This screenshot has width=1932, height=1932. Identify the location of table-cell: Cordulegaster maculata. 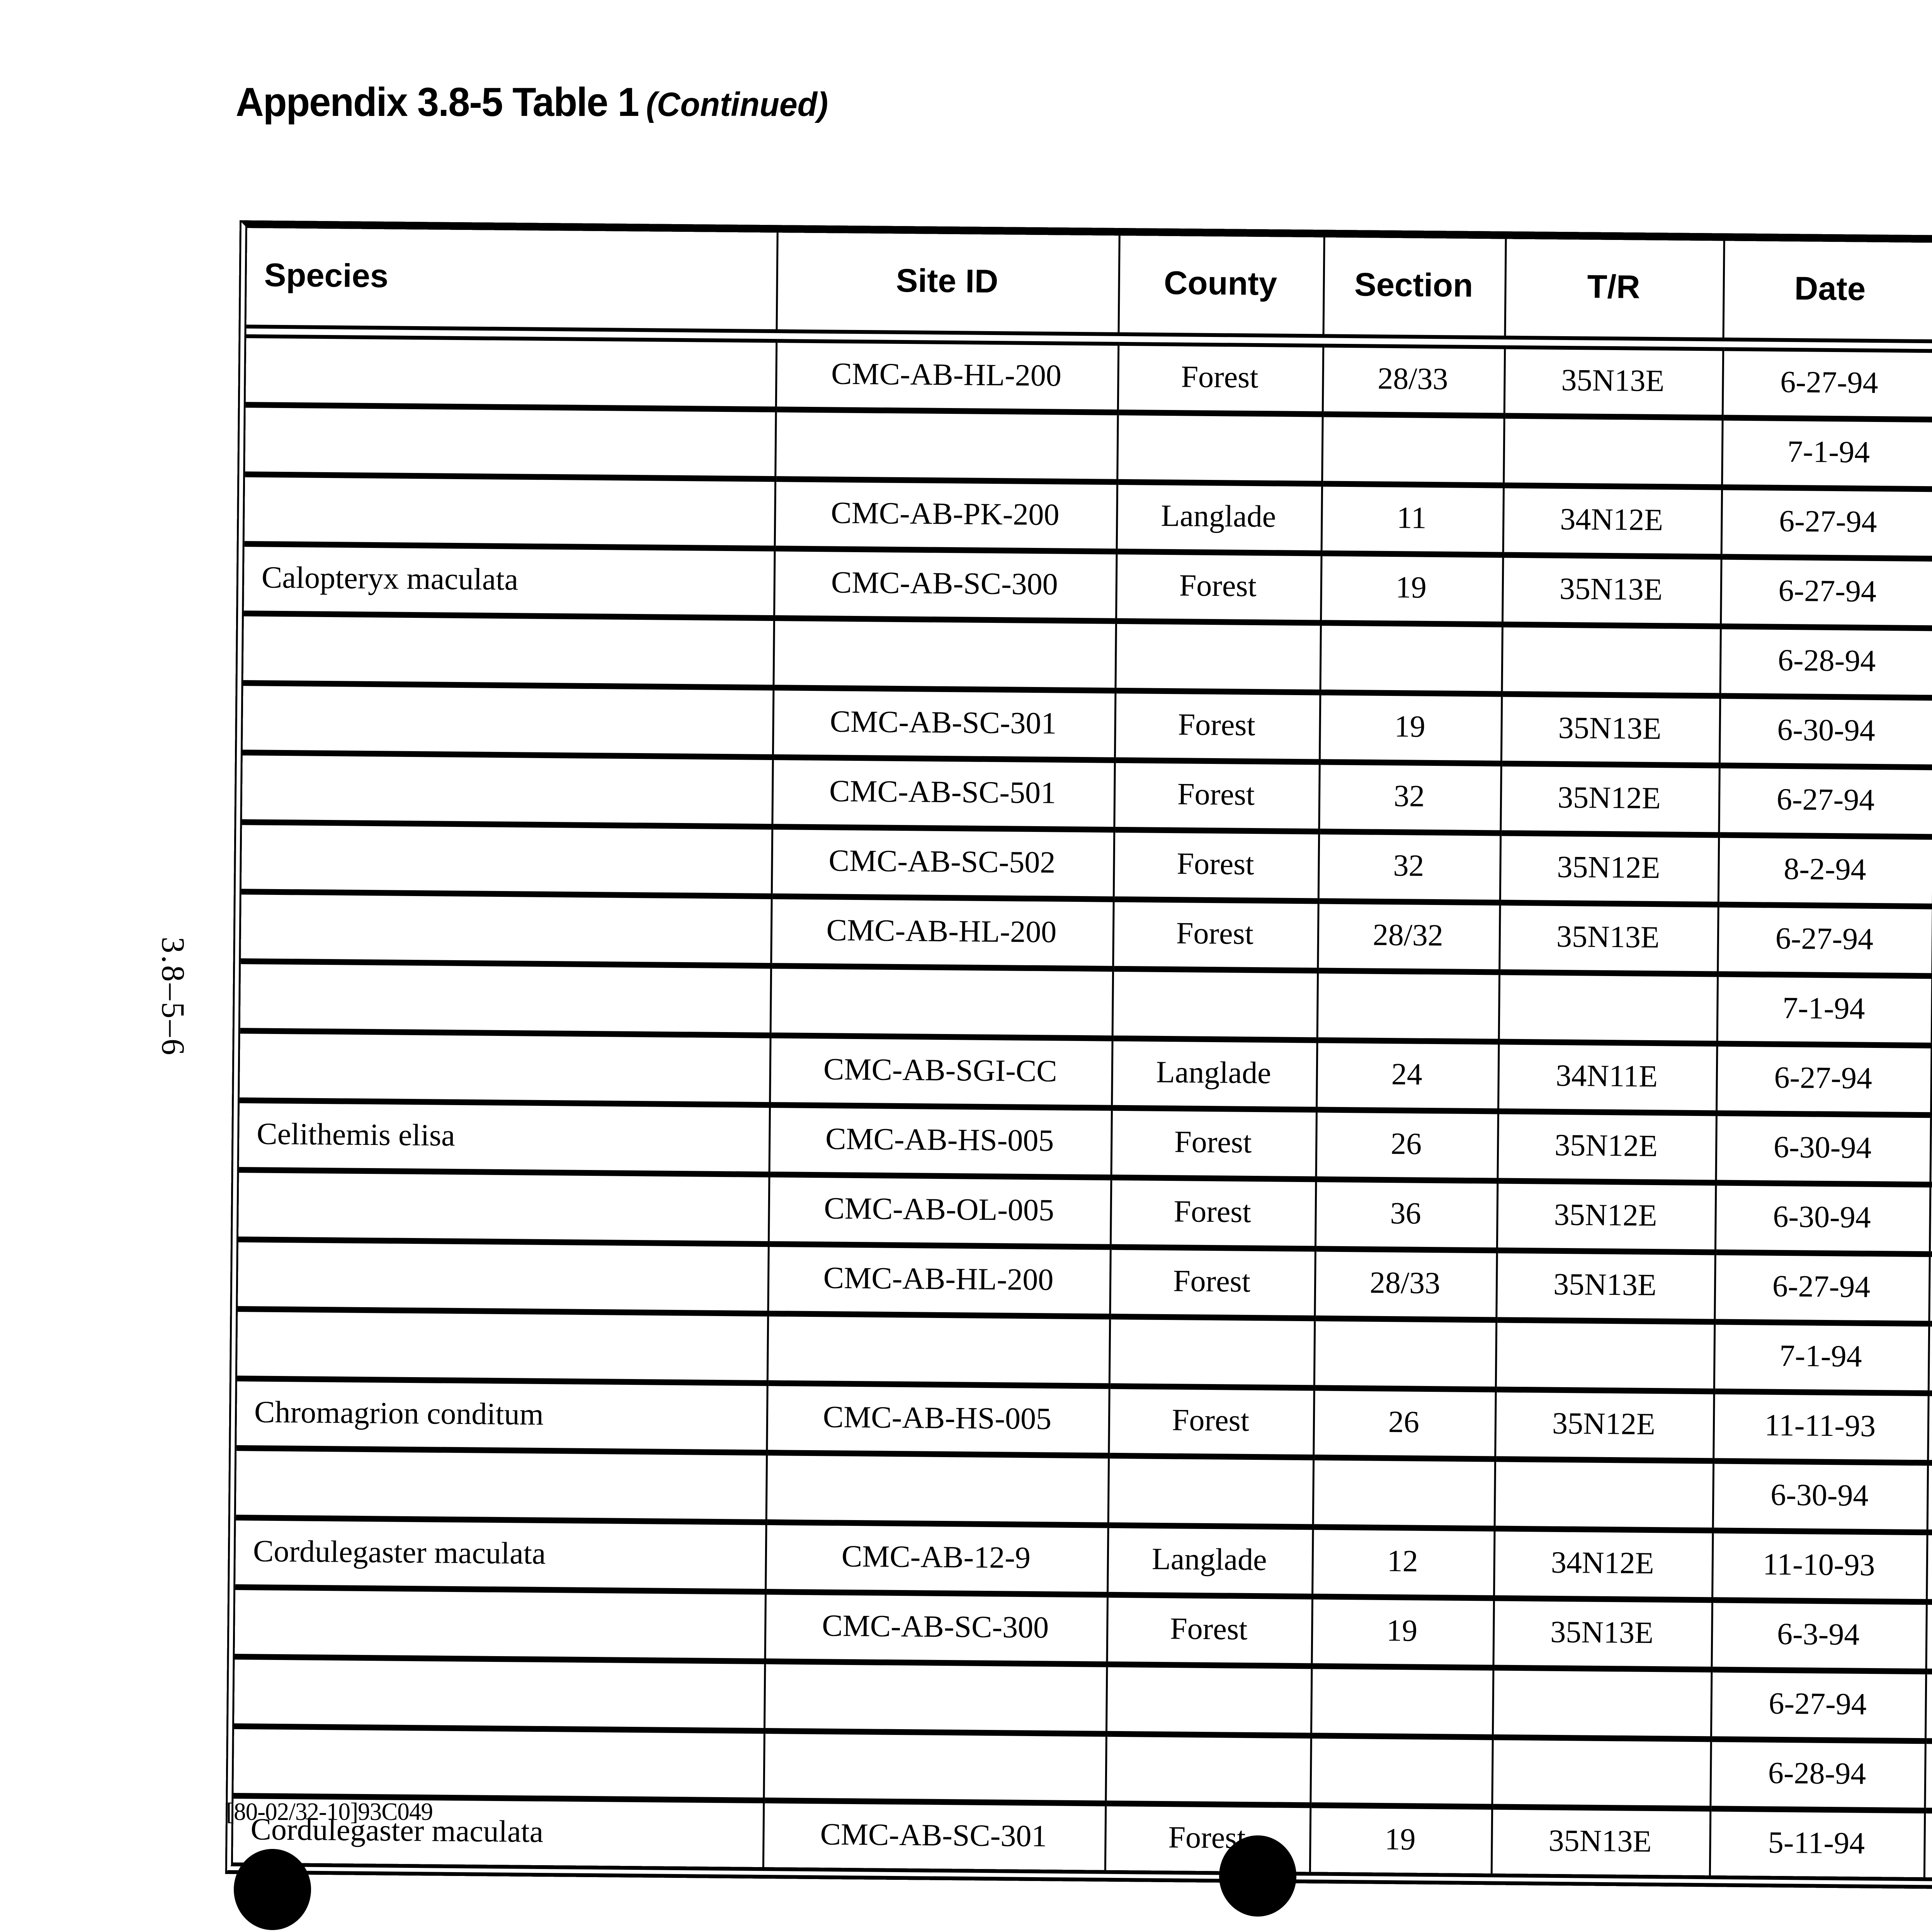
(500, 1554).